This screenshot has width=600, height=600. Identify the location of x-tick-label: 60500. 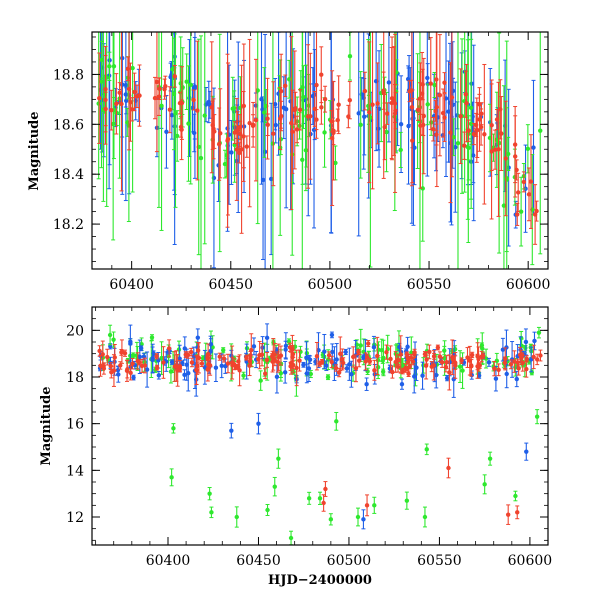
(330, 285).